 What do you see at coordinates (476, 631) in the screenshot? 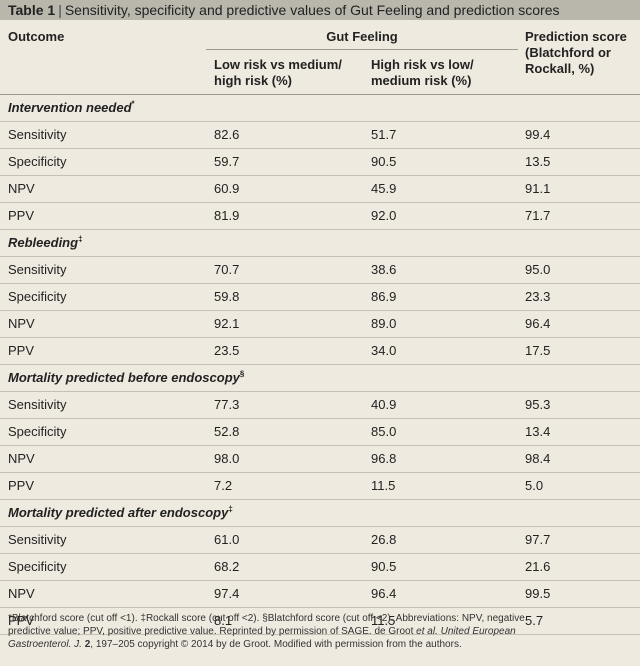
I see `footnote-journal-a: United European` at bounding box center [476, 631].